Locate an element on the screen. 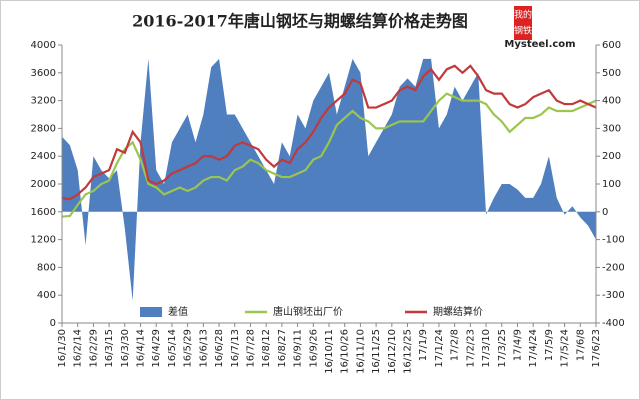 The width and height of the screenshot is (640, 400). x-tick-label: 16/9/11 is located at coordinates (298, 348).